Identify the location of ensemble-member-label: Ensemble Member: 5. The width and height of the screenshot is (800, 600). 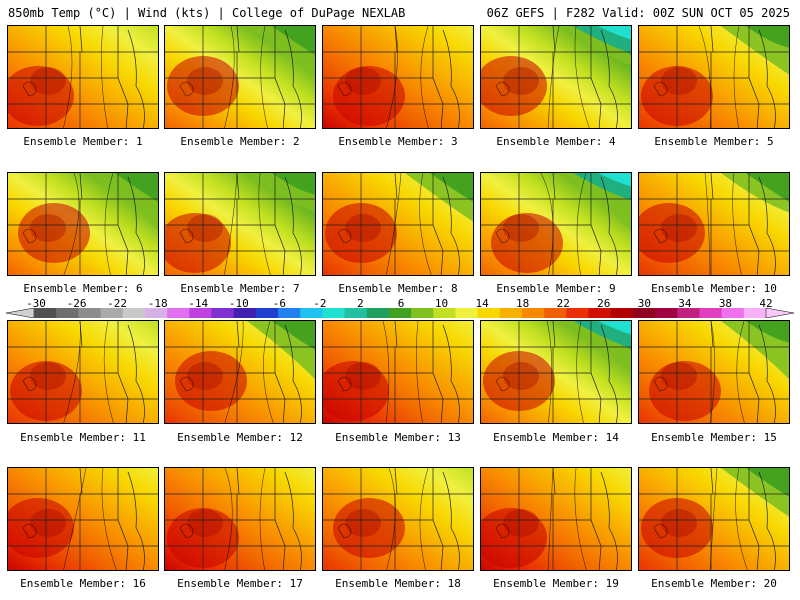
(714, 141).